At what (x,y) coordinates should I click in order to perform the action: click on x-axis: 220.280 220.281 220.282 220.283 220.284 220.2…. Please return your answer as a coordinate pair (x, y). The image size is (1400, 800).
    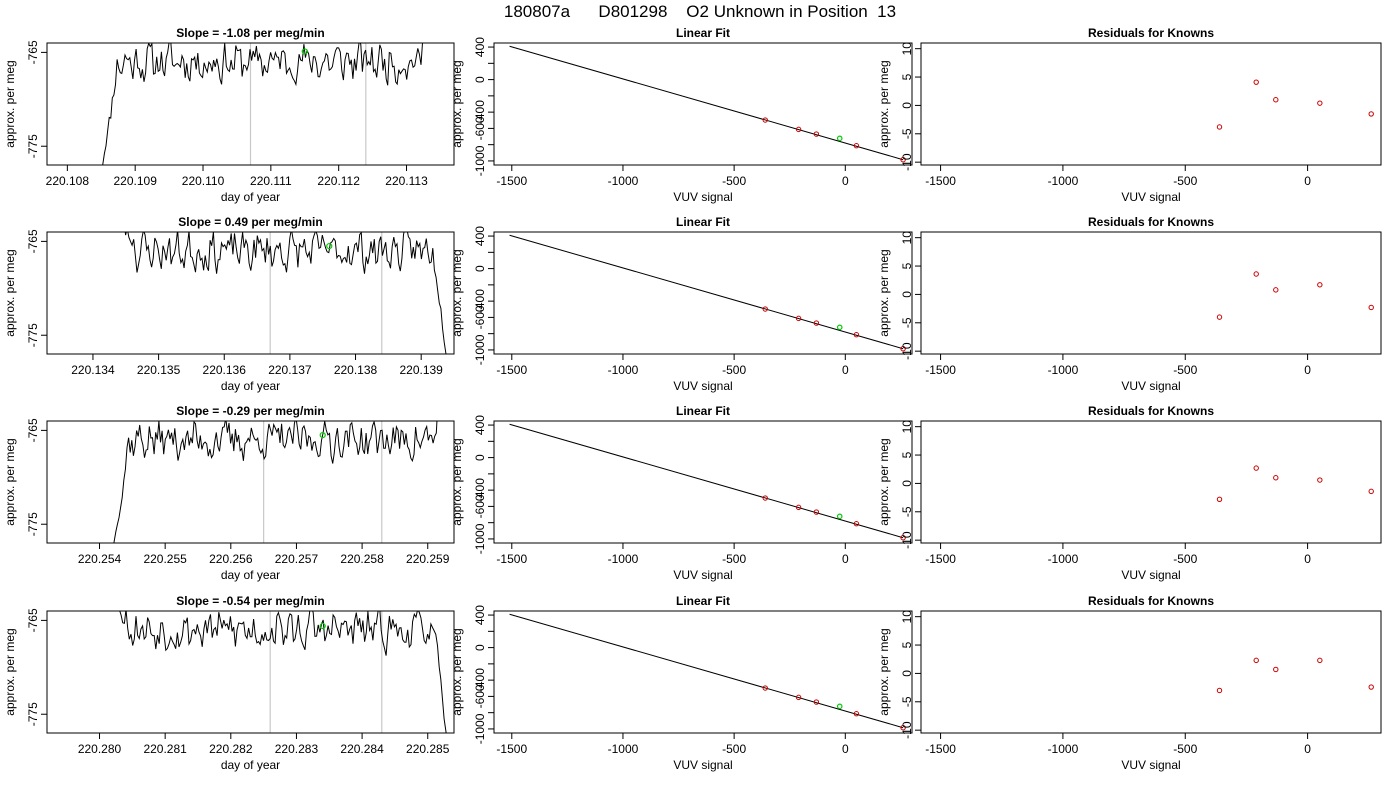
    Looking at the image, I should click on (264, 744).